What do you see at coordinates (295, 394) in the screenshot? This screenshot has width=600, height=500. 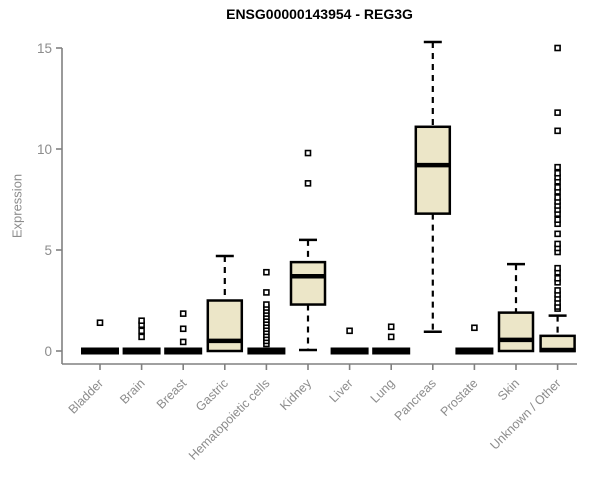 I see `x-tick-label: Kidney` at bounding box center [295, 394].